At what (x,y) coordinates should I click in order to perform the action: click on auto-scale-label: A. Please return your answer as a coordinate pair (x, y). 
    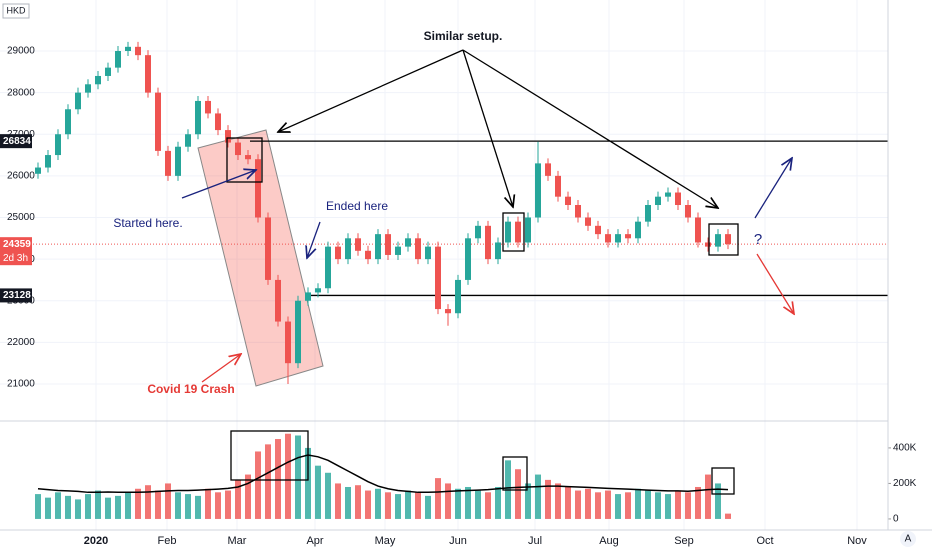
    Looking at the image, I should click on (908, 539).